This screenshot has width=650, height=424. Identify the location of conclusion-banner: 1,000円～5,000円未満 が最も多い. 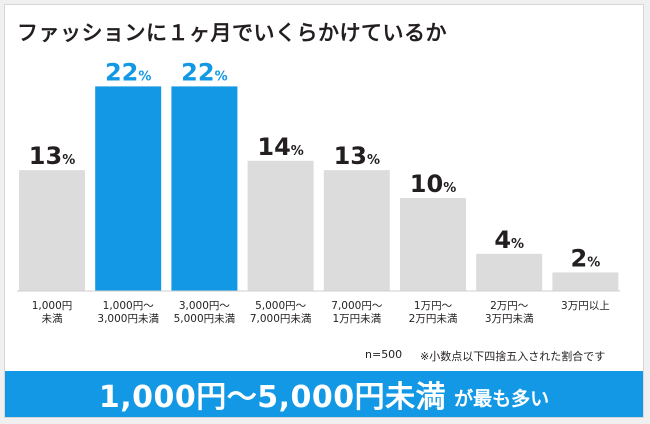
(324, 394).